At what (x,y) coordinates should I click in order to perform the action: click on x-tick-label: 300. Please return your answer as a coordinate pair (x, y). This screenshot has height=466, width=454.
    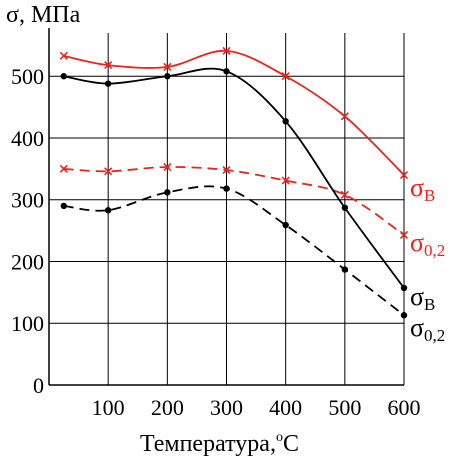
    Looking at the image, I should click on (226, 407).